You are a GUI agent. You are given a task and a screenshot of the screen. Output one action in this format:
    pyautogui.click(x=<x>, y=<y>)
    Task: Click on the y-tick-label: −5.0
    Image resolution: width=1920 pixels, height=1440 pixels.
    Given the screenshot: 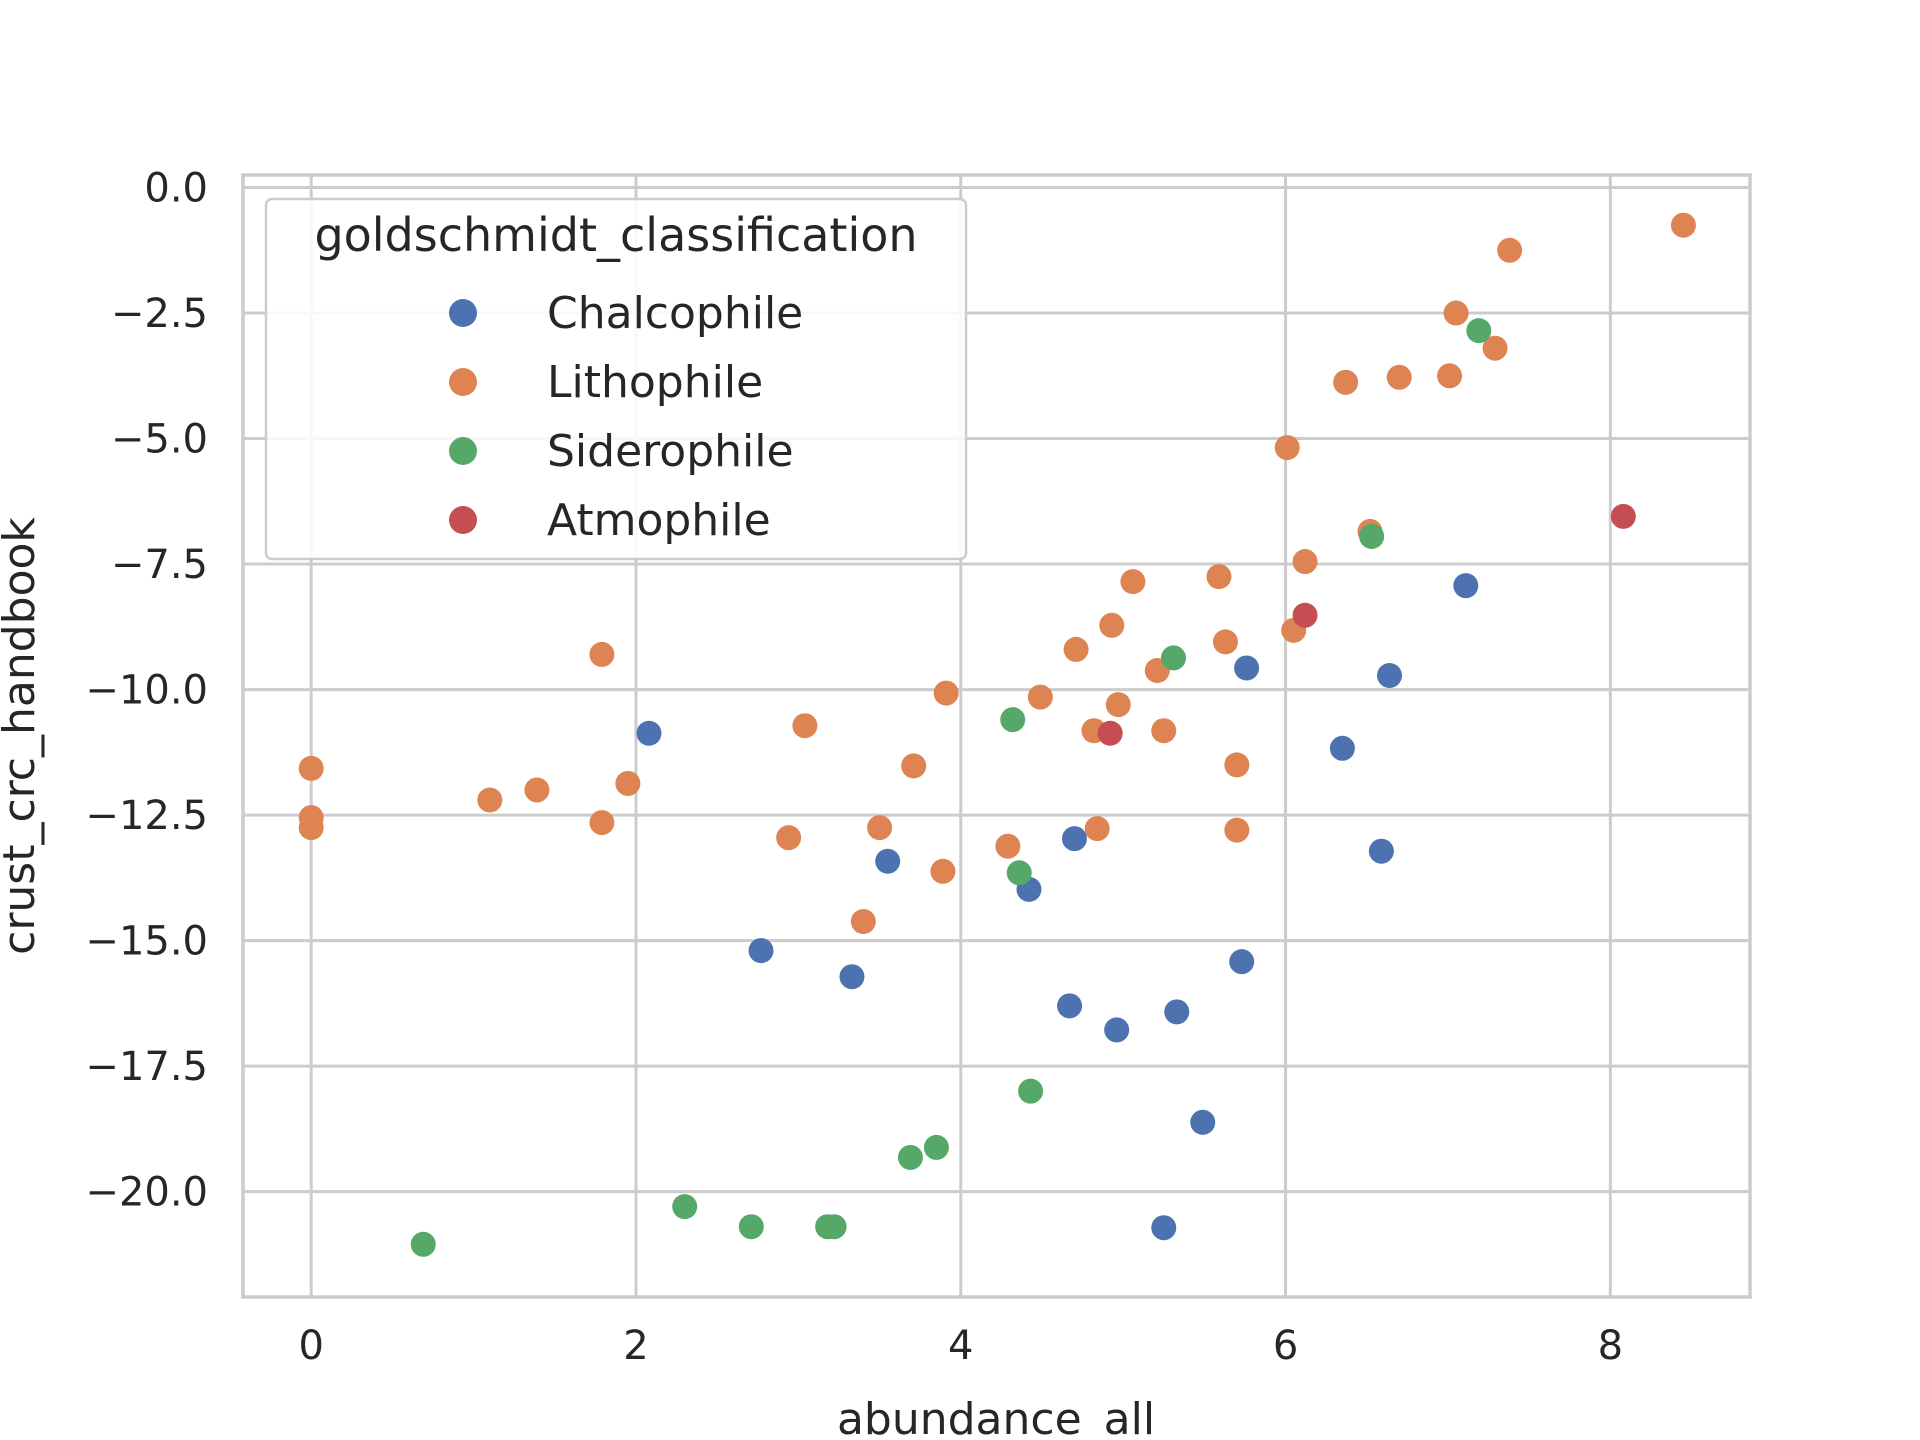 What is the action you would take?
    pyautogui.click(x=159, y=440)
    